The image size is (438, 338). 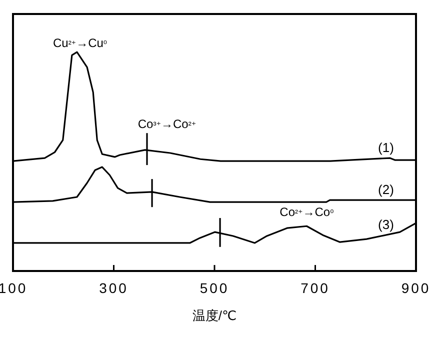 I want to click on x-tick-label: 700, so click(x=315, y=288).